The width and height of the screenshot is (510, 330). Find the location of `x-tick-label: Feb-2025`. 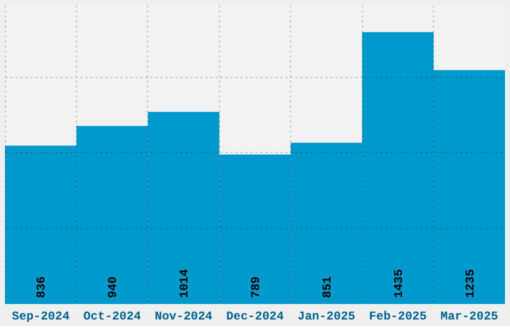

x-tick-label: Feb-2025 is located at coordinates (398, 317).